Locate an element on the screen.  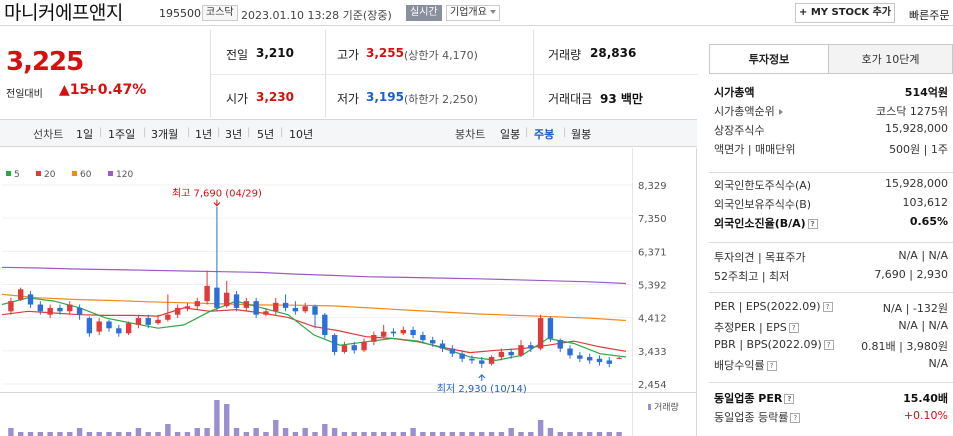
candle-weekly: 주봉 is located at coordinates (544, 134).